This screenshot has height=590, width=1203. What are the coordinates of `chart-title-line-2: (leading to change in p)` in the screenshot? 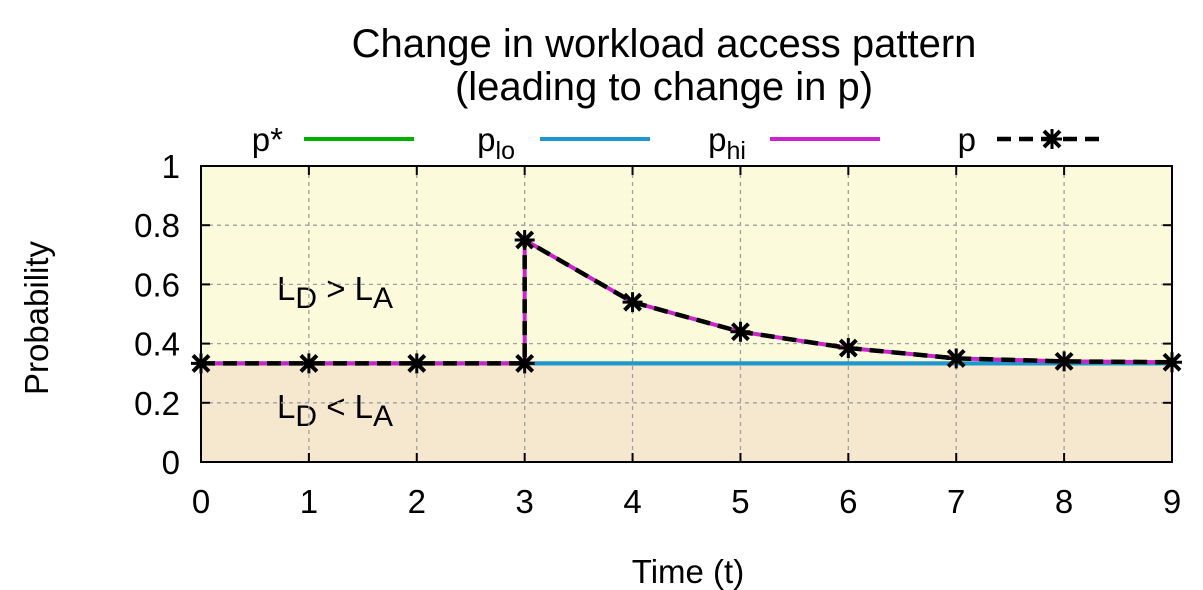 It's located at (664, 87).